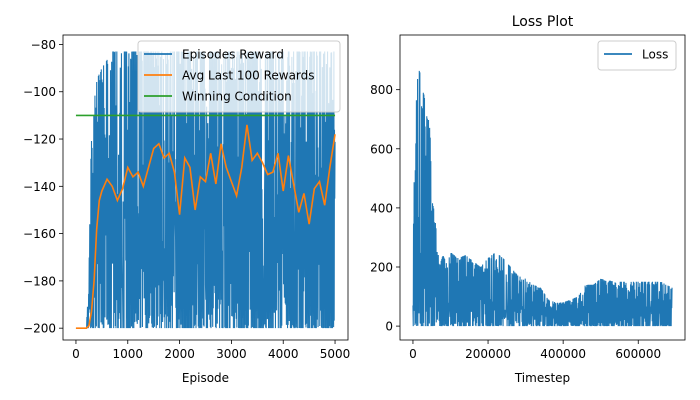 The width and height of the screenshot is (700, 400). Describe the element at coordinates (205, 378) in the screenshot. I see `reward-x-axis-label: Episode` at that location.